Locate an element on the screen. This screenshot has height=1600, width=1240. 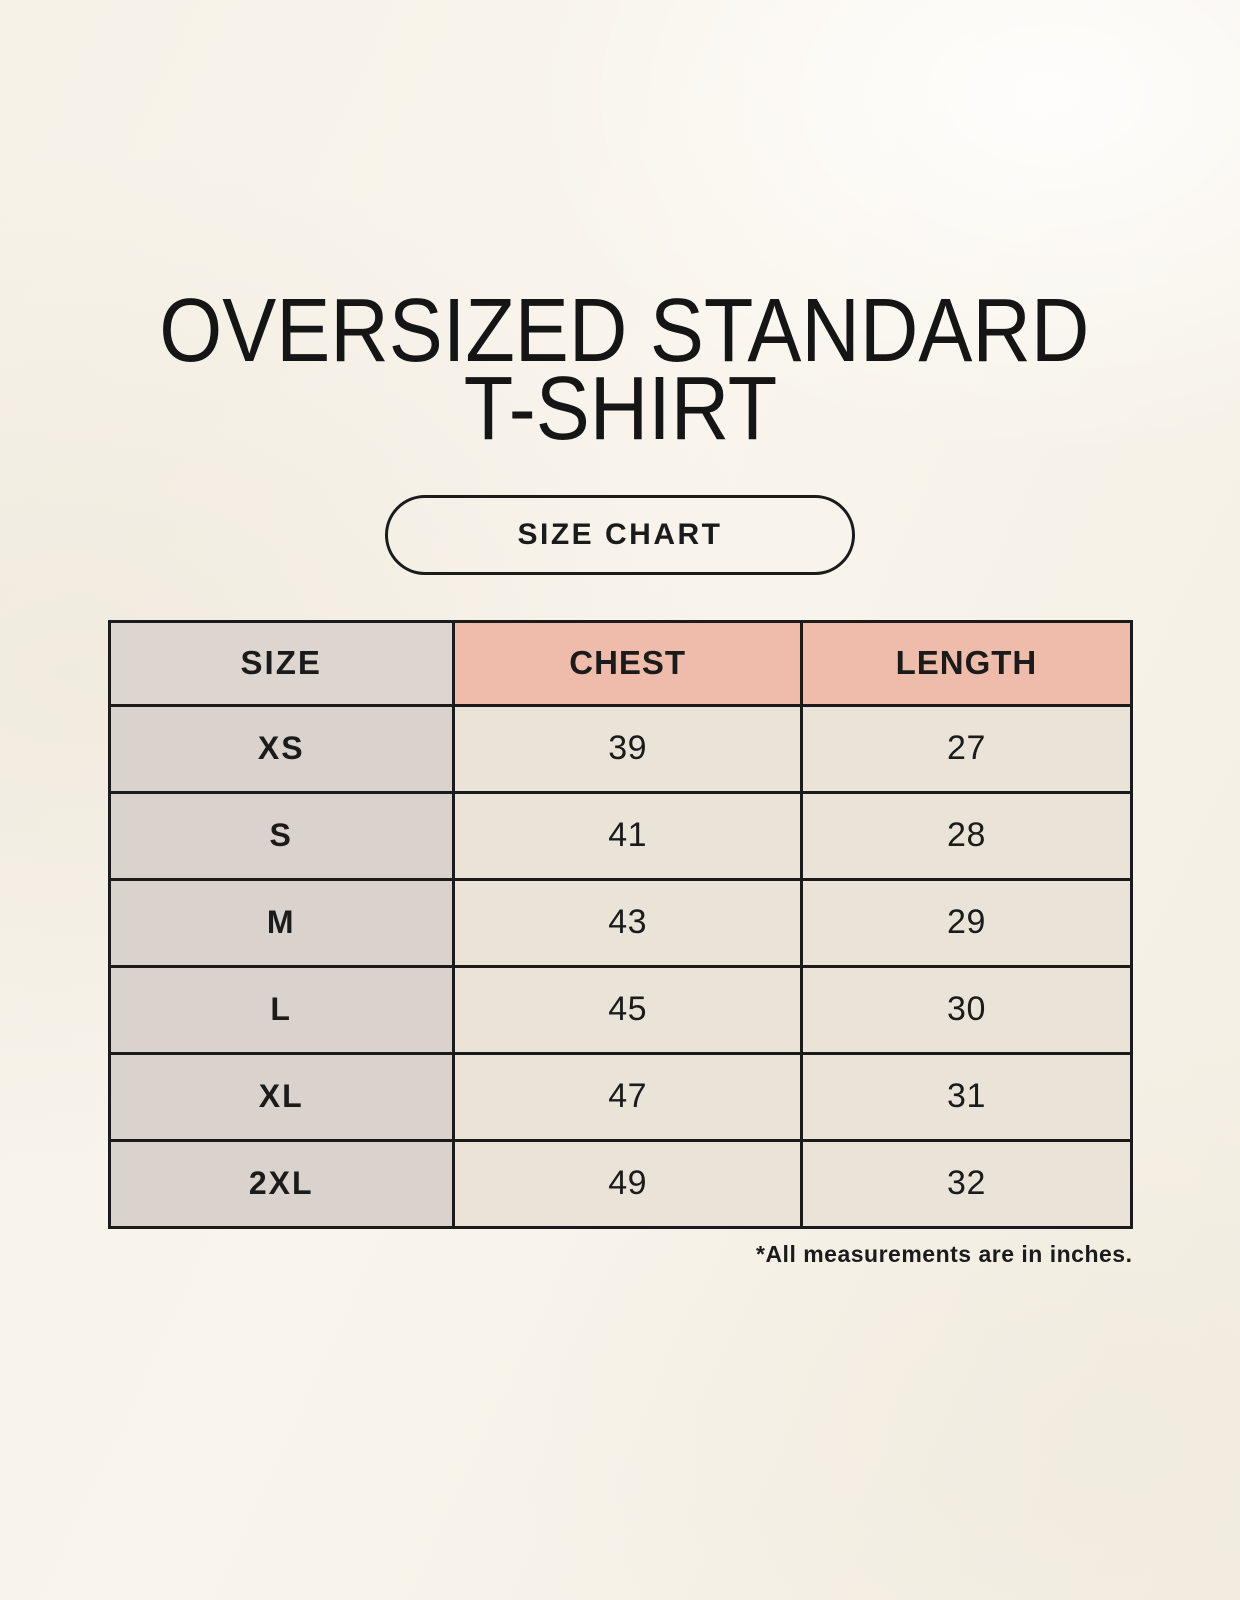
chest-value: 39 is located at coordinates (627, 748).